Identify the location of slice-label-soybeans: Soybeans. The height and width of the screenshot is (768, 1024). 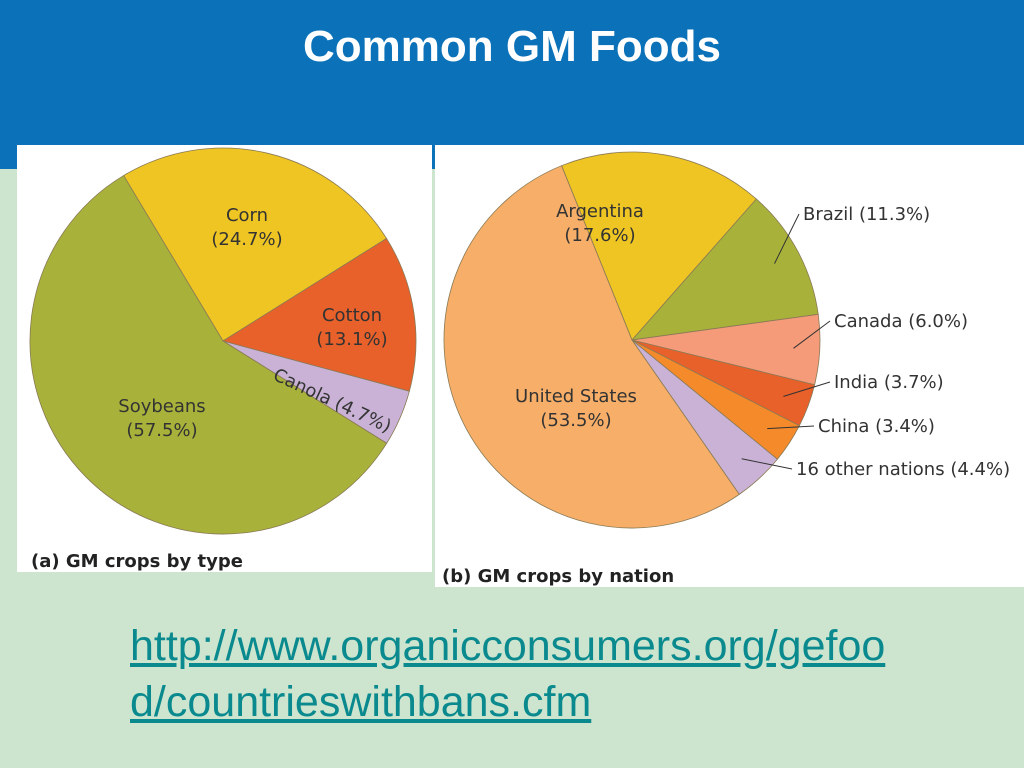
(161, 406).